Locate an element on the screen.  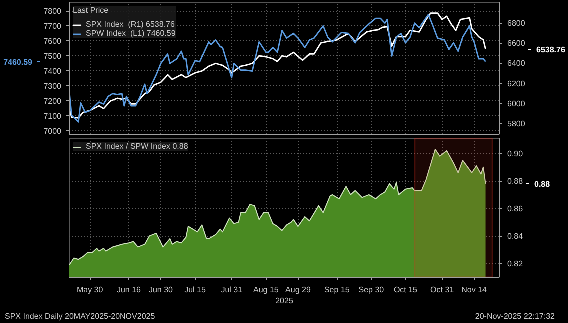
y-tick-label: 0.90 is located at coordinates (516, 154).